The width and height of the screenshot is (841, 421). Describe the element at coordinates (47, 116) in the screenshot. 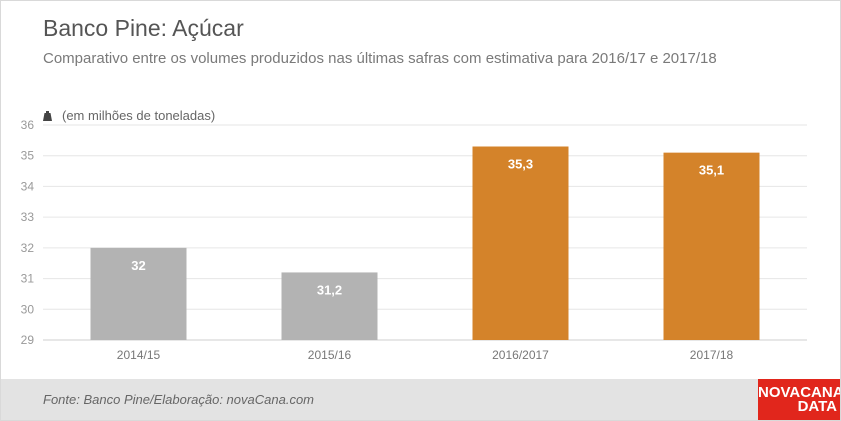

I see `weight-icon` at that location.